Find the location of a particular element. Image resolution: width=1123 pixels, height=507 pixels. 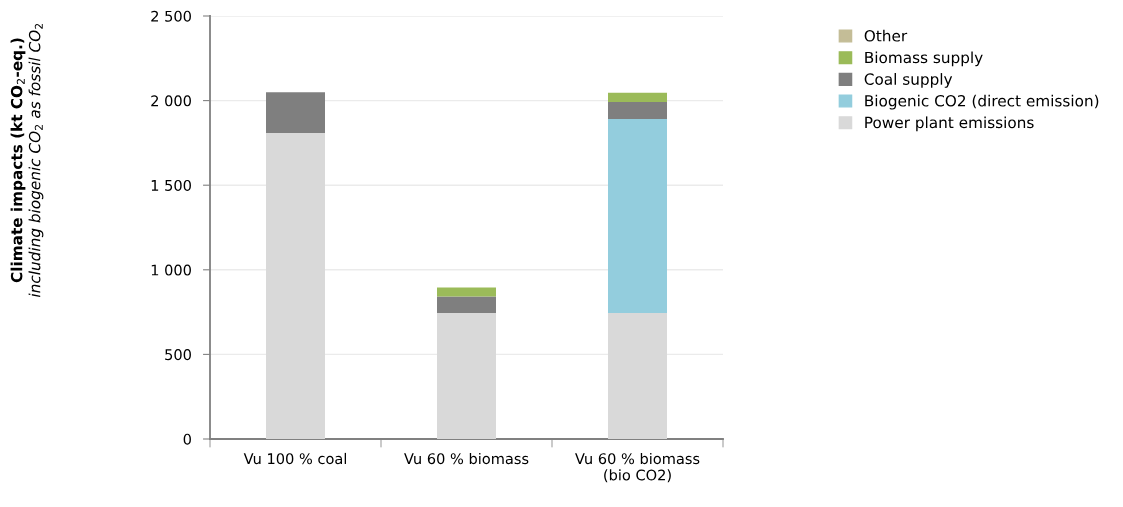

legend-label: Other is located at coordinates (886, 35).